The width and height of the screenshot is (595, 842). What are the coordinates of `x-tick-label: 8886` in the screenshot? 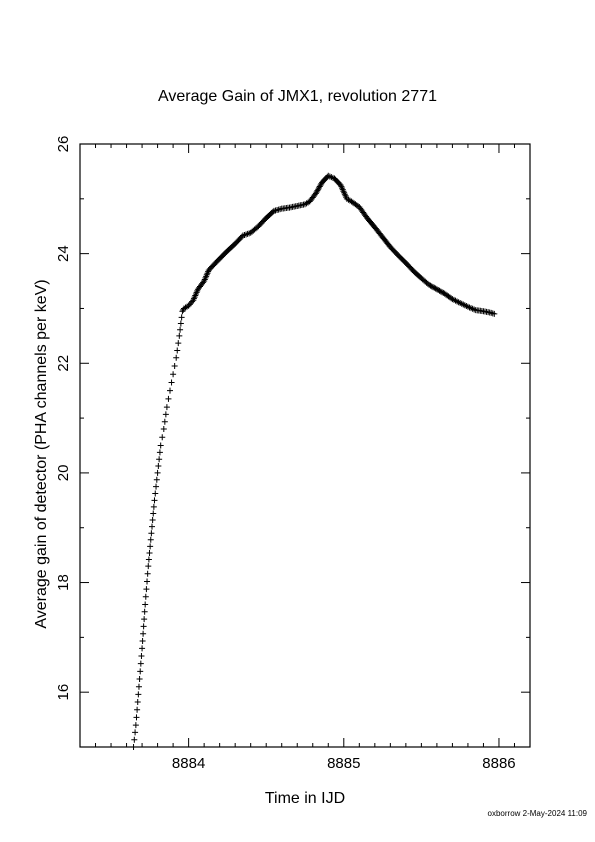 It's located at (498, 763).